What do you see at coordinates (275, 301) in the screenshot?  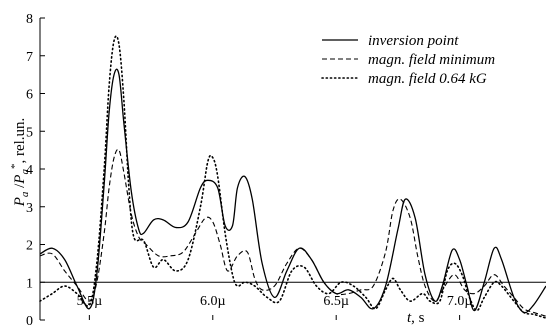 I see `x-tick-labels: 5.5µ 6.0µ 6.5µ 7.0µ` at bounding box center [275, 301].